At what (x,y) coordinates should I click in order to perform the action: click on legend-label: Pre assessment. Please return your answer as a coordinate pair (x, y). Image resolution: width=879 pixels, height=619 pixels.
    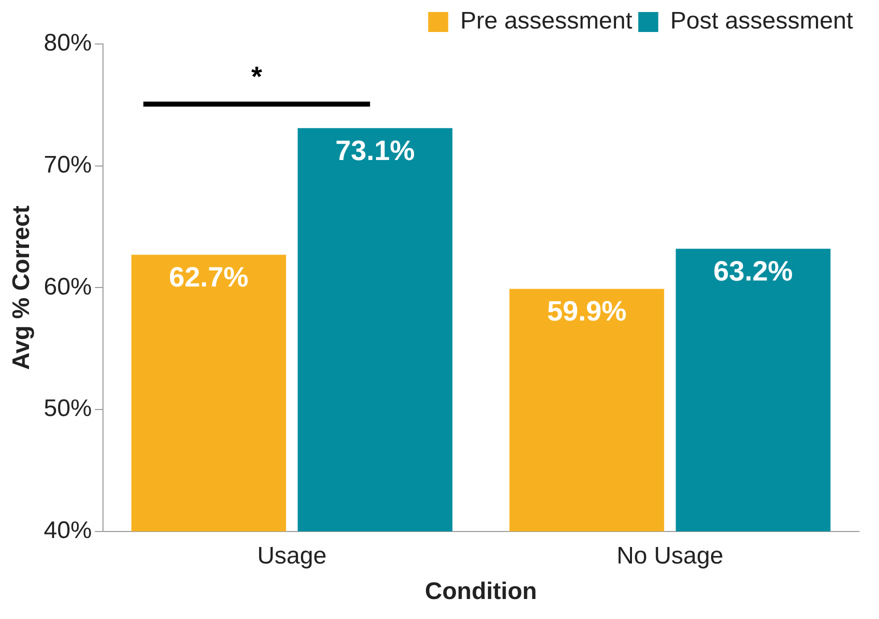
    Looking at the image, I should click on (546, 21).